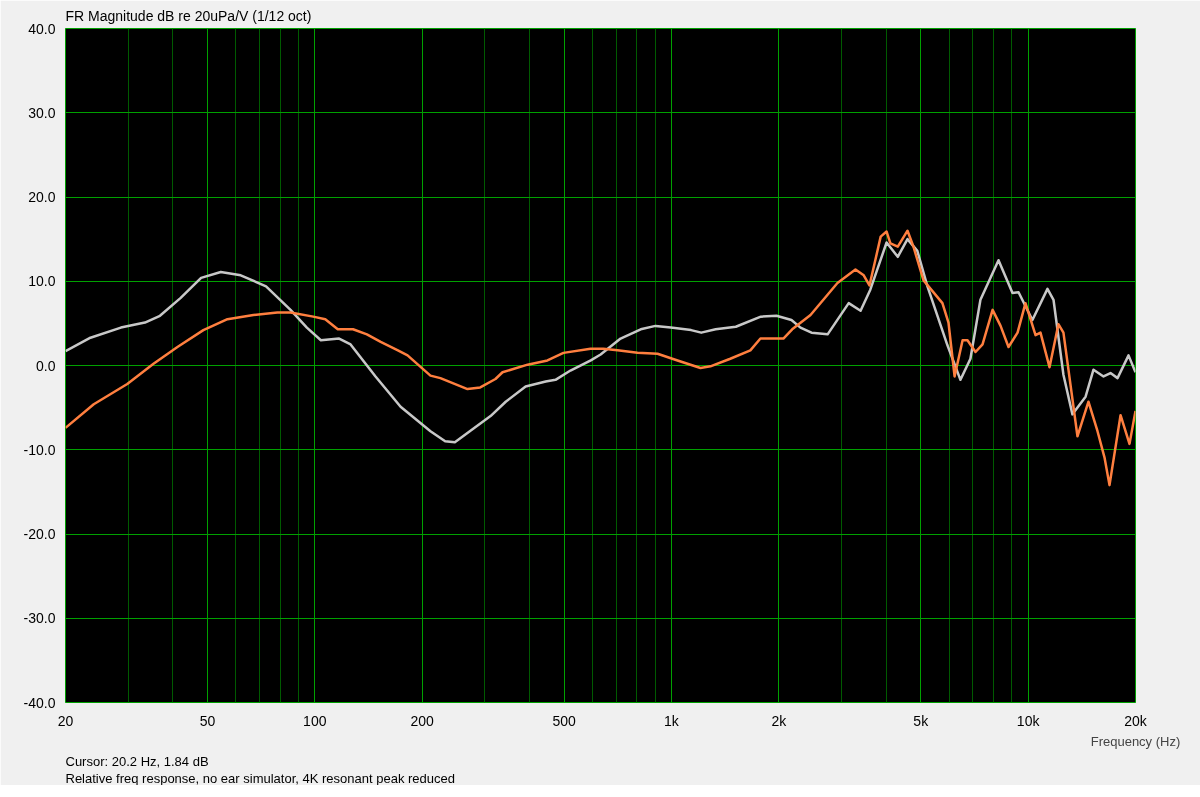  I want to click on y-tick-label: -20.0, so click(39, 534).